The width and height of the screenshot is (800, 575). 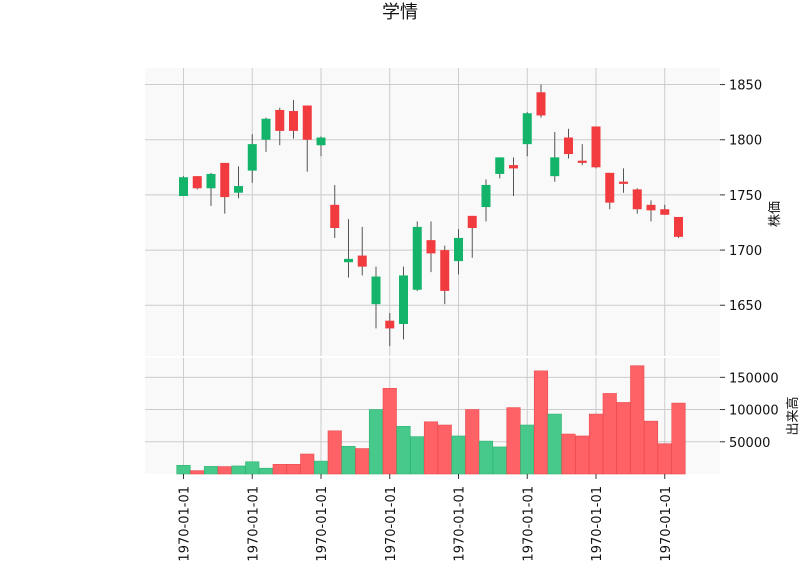 I want to click on price-axis-label: 株価, so click(x=775, y=214).